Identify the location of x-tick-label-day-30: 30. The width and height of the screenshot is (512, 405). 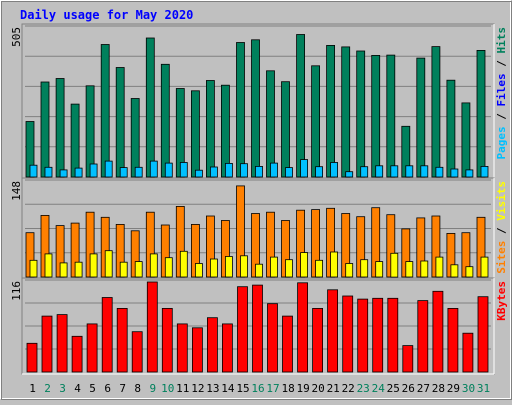
(468, 388).